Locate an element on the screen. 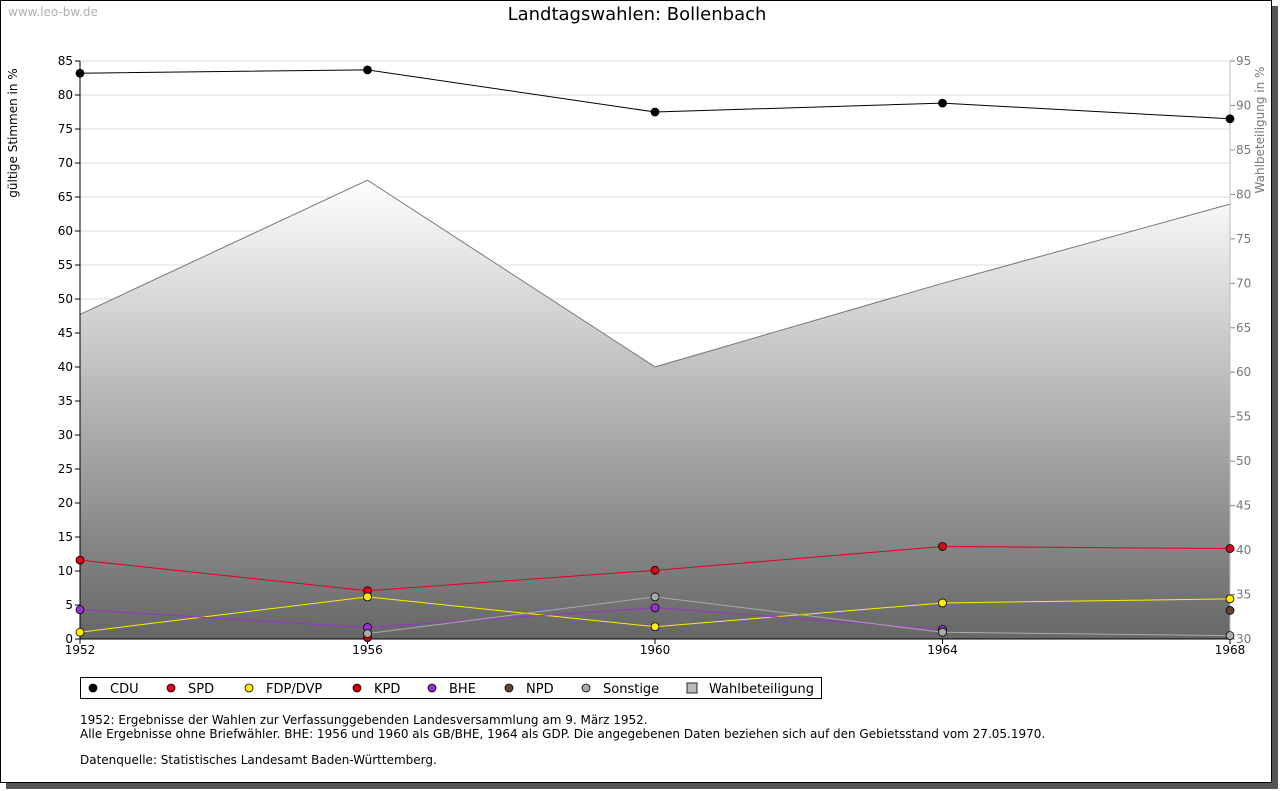 The height and width of the screenshot is (791, 1280). y-tick-label: 65 is located at coordinates (65, 197).